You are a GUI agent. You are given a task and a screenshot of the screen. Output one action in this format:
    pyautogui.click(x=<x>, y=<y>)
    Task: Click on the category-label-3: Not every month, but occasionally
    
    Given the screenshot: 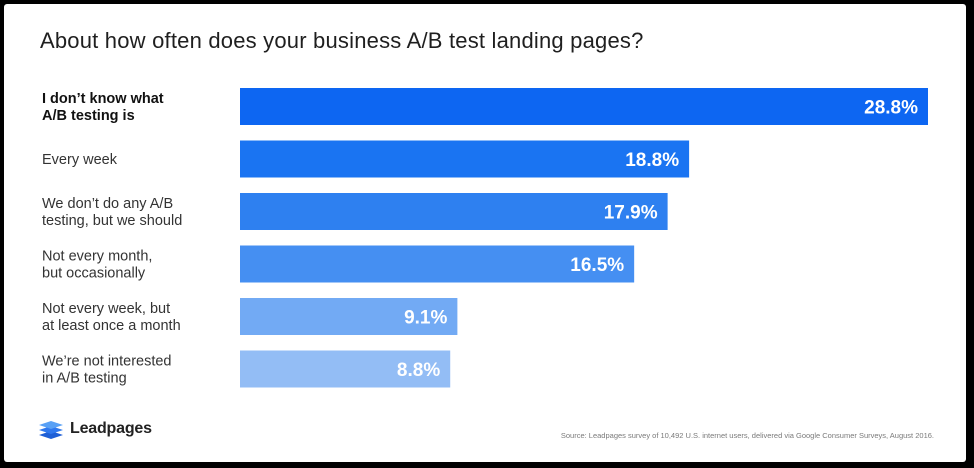 What is the action you would take?
    pyautogui.click(x=97, y=265)
    